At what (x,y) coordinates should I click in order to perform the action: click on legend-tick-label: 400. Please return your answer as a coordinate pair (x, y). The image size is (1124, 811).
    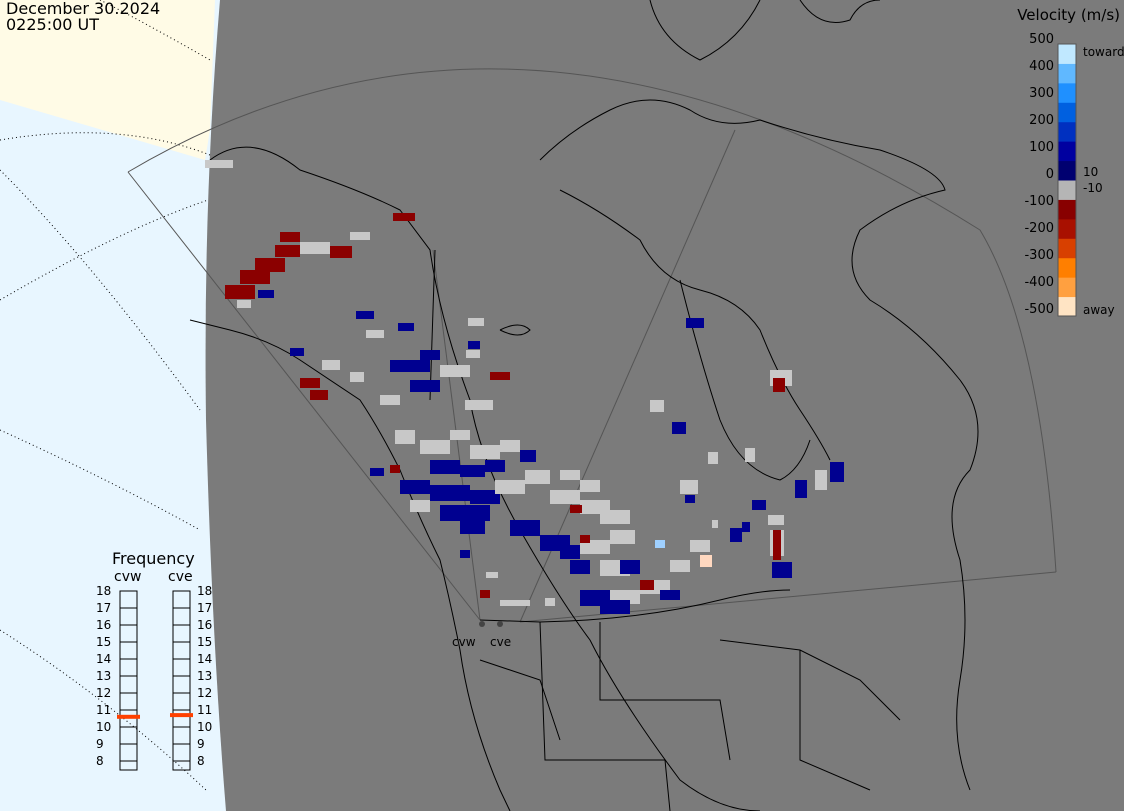
    Looking at the image, I should click on (1041, 66).